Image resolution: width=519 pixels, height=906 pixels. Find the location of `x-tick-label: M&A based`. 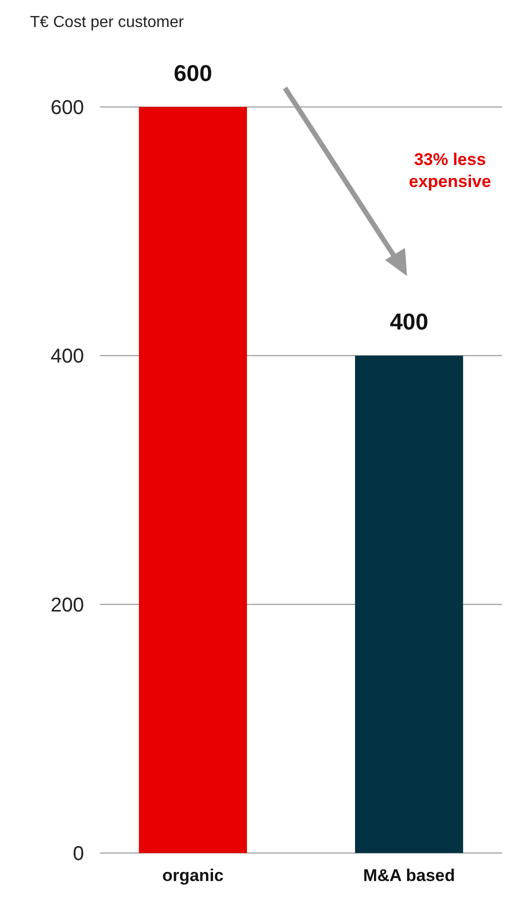

x-tick-label: M&A based is located at coordinates (409, 875).